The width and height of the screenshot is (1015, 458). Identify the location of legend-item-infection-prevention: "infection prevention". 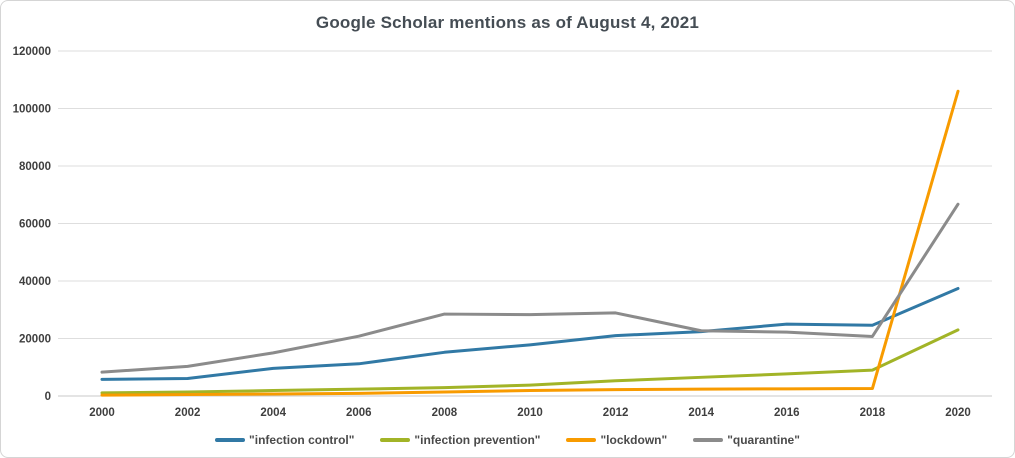
(460, 440).